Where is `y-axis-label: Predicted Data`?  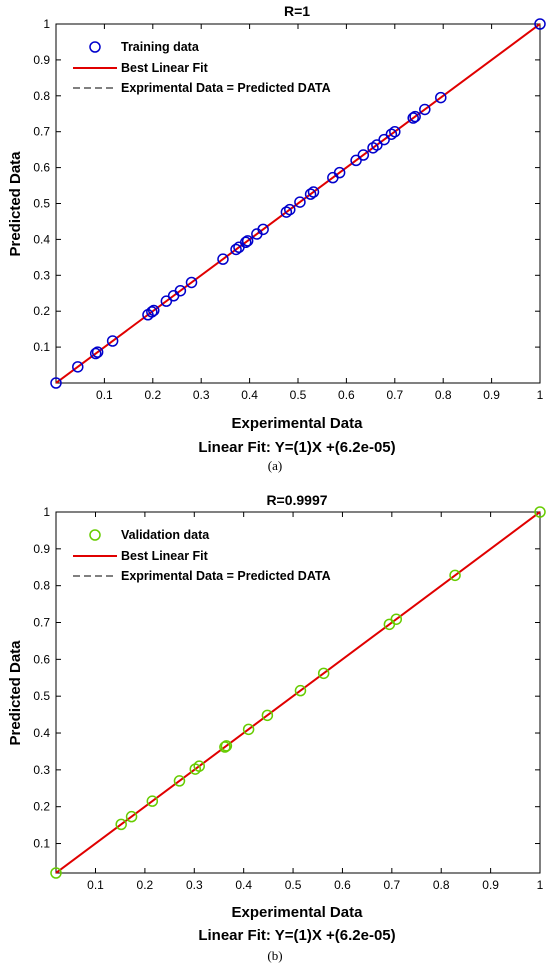 y-axis-label: Predicted Data is located at coordinates (15, 204).